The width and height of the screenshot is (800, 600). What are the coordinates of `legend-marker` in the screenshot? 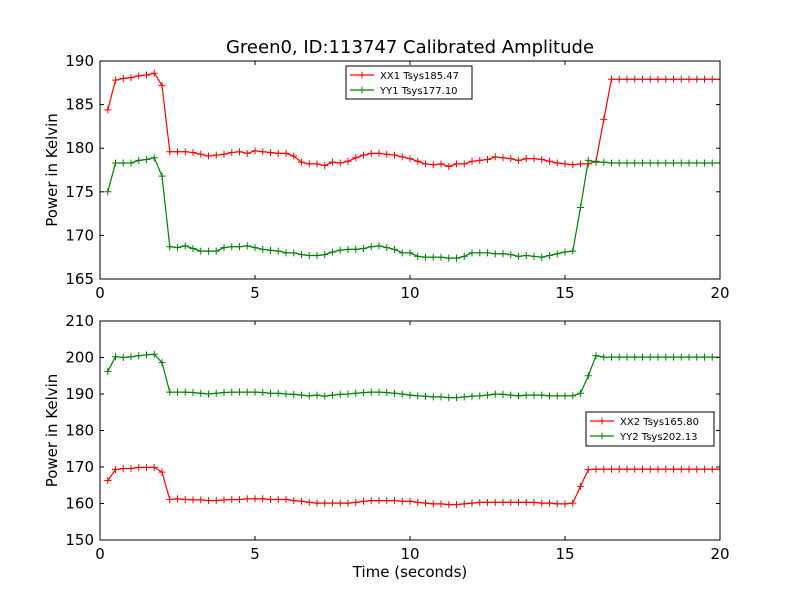 It's located at (362, 75).